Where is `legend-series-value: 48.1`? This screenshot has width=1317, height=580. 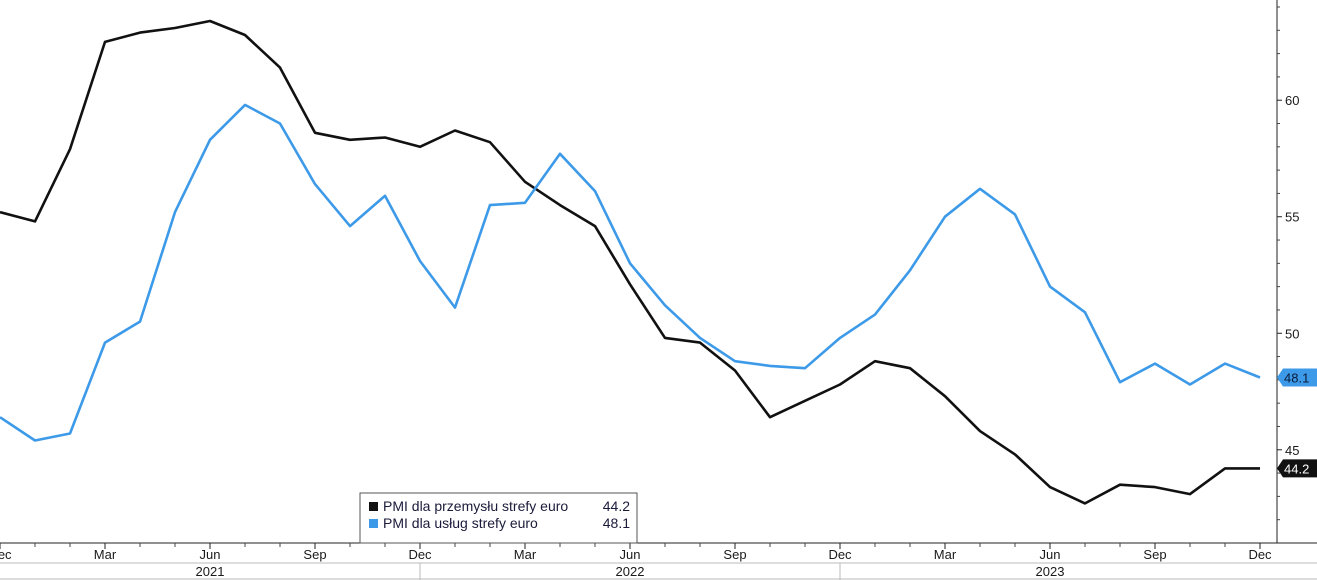
legend-series-value: 48.1 is located at coordinates (616, 523).